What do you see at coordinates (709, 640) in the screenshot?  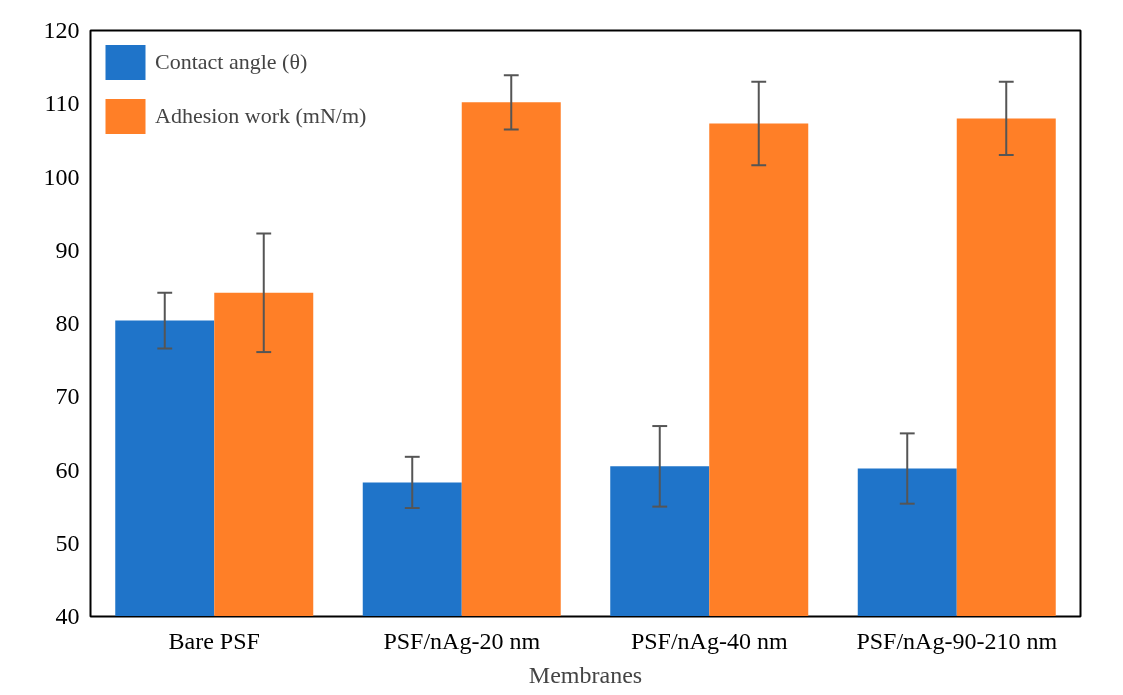 I see `x-tick-label: PSF/nAg-40 nm` at bounding box center [709, 640].